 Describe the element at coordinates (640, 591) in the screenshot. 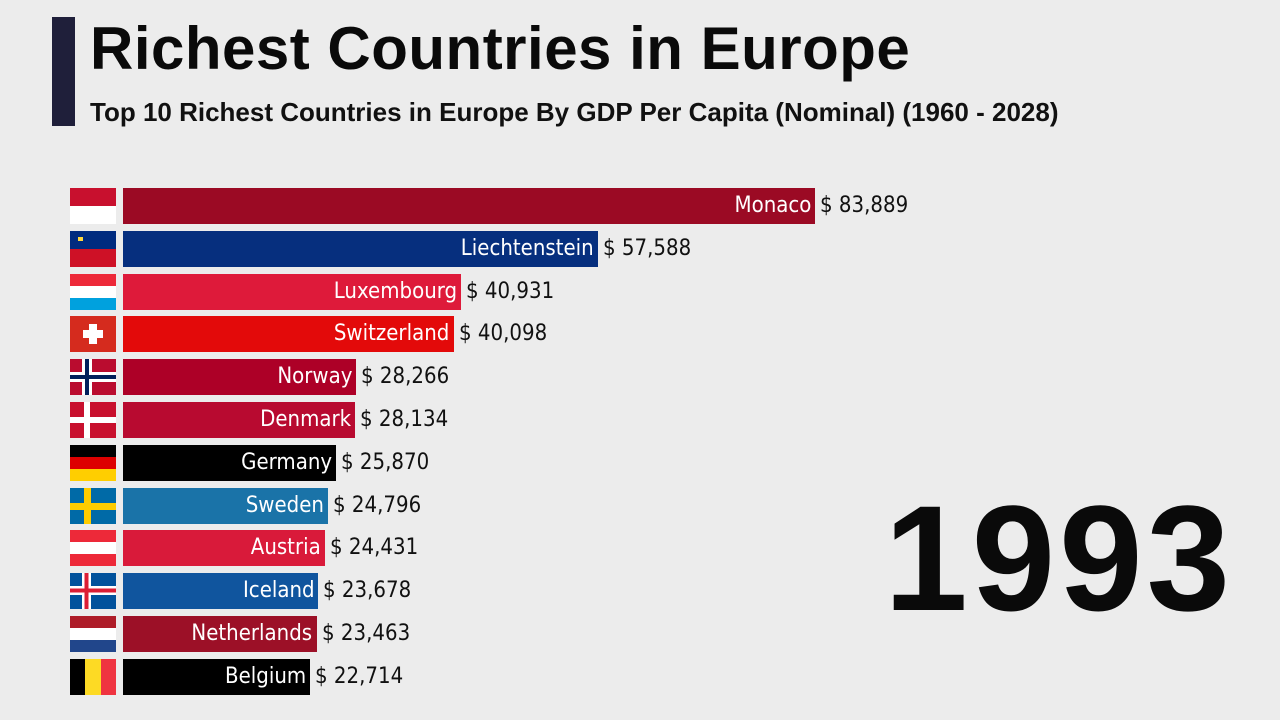

I see `bar-row-iceland: Iceland $ 23,678` at that location.